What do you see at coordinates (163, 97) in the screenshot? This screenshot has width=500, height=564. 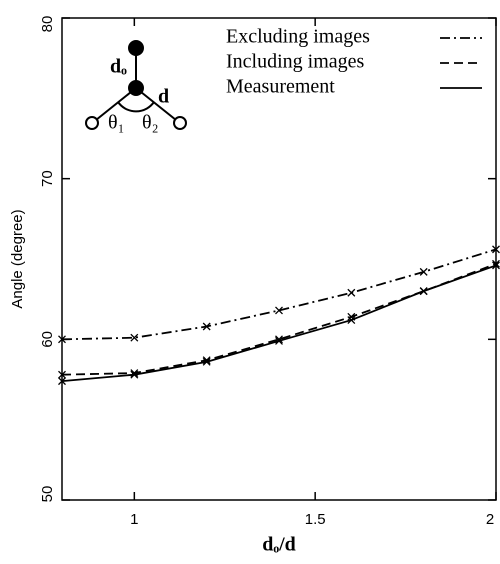 I see `inset-label: d` at bounding box center [163, 97].